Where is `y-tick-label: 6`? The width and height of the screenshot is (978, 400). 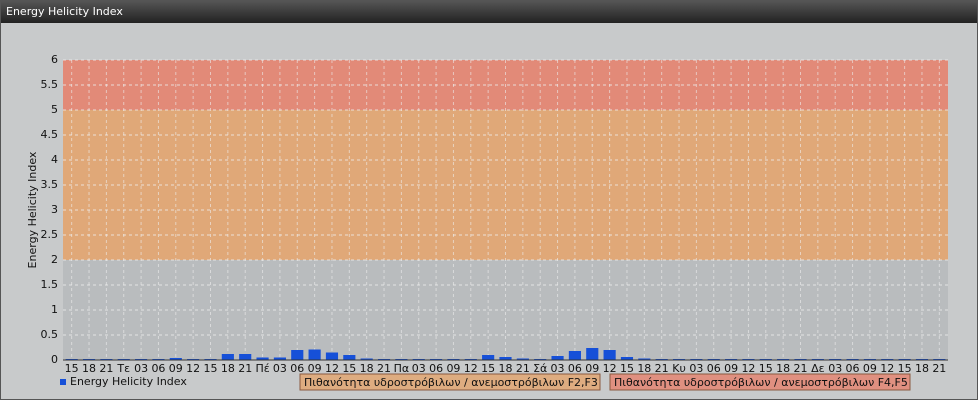
y-tick-label: 6 is located at coordinates (54, 59).